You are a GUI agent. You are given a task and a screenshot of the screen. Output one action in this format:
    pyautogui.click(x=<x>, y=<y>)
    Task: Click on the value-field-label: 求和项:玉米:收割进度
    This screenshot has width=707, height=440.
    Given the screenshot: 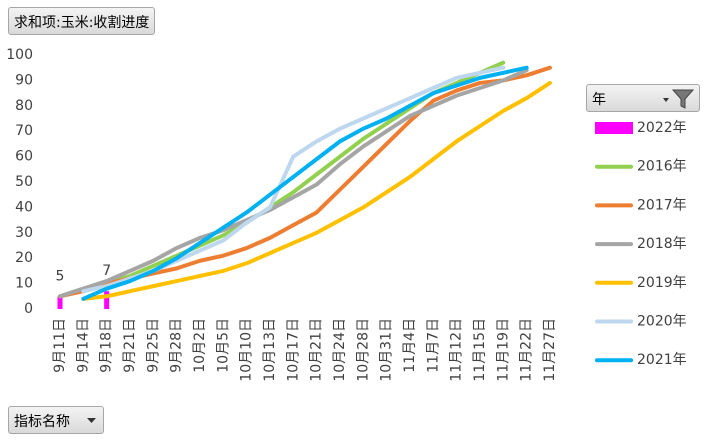 What is the action you would take?
    pyautogui.click(x=82, y=23)
    